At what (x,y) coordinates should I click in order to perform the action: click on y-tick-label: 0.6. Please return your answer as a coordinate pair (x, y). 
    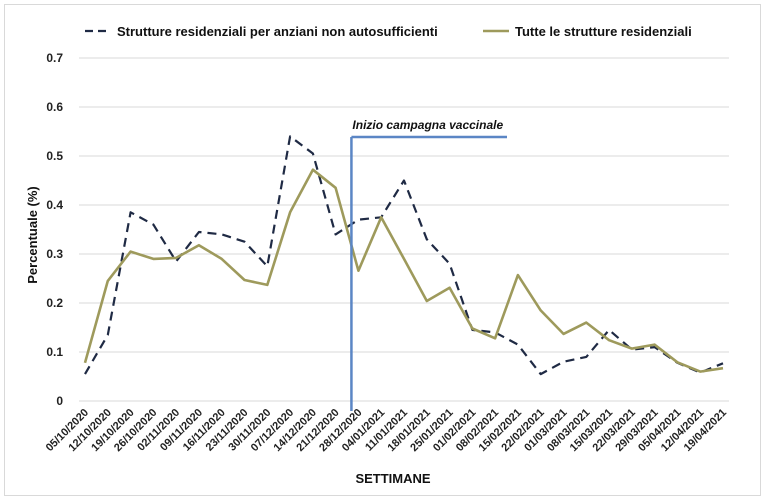
    Looking at the image, I should click on (54, 107).